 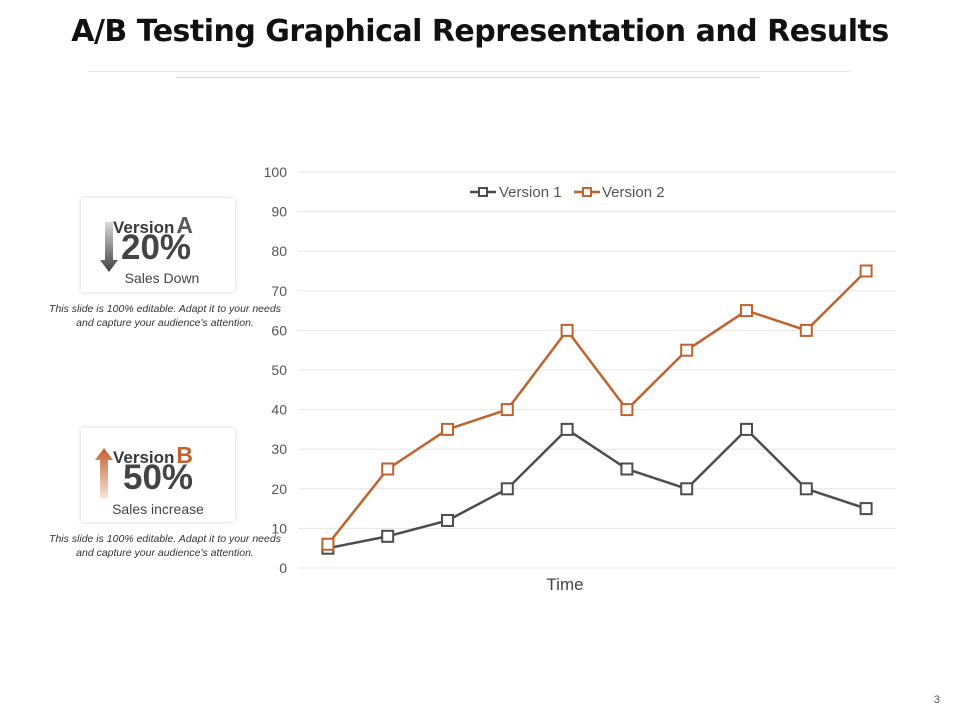 I want to click on version-a-label: VersionA, so click(x=153, y=225).